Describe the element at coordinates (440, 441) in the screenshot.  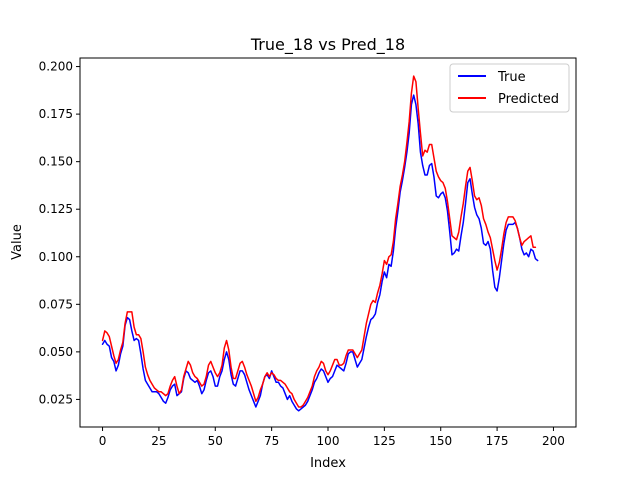
I see `x-tick-label: 150` at that location.